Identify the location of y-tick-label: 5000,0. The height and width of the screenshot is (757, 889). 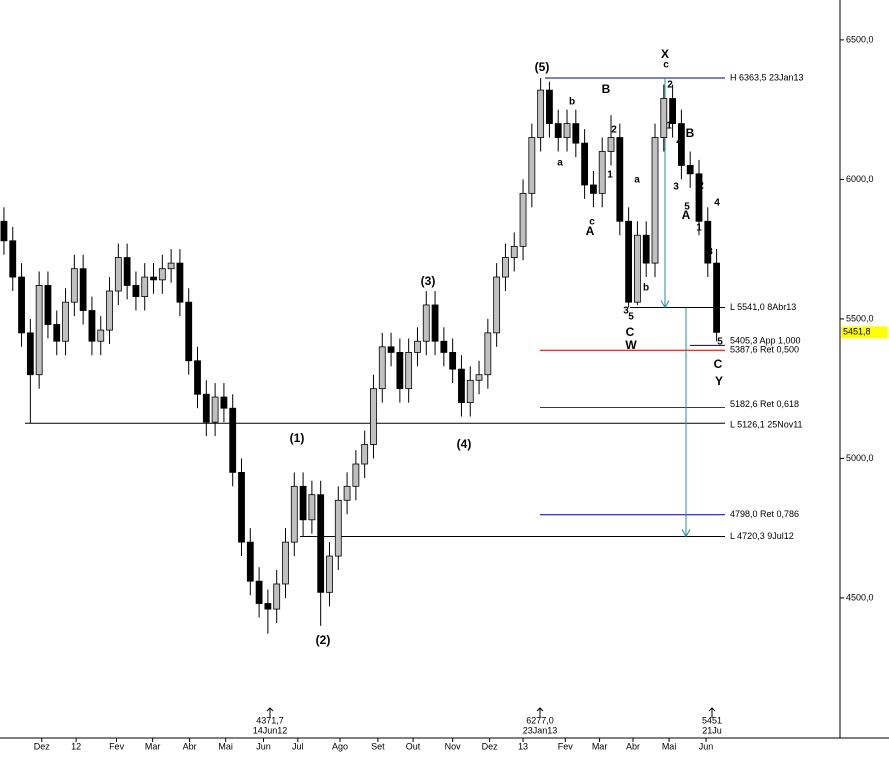
(860, 458).